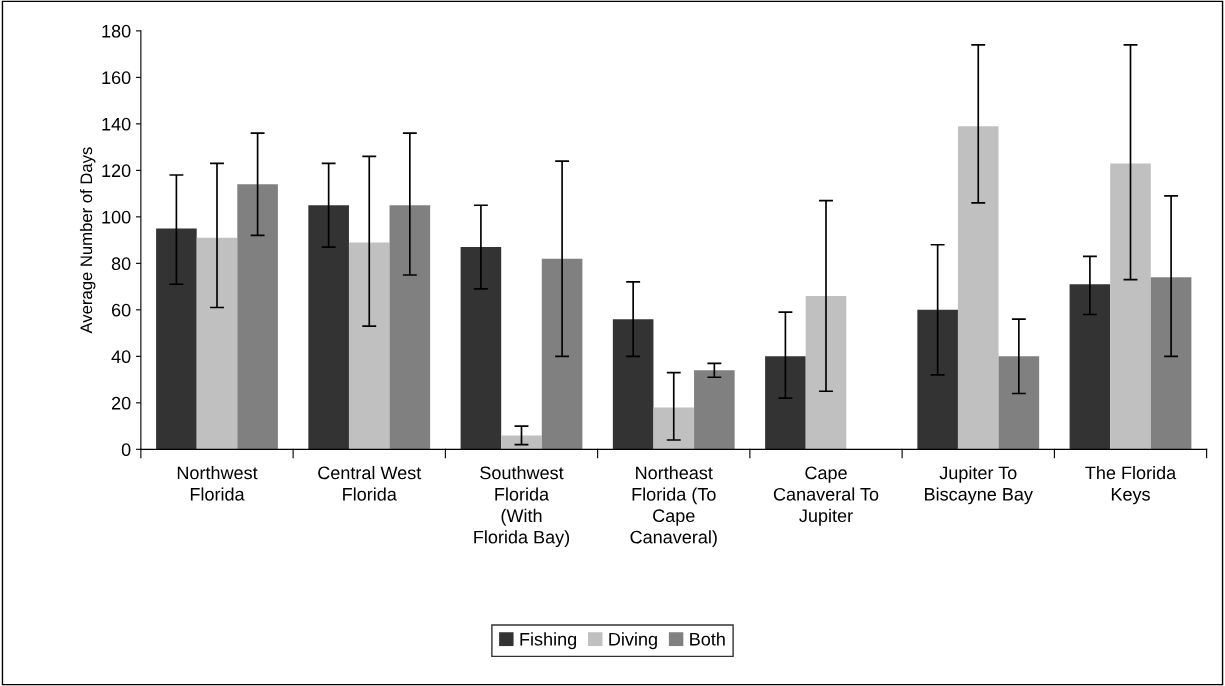  What do you see at coordinates (707, 639) in the screenshot?
I see `legend-label: Both` at bounding box center [707, 639].